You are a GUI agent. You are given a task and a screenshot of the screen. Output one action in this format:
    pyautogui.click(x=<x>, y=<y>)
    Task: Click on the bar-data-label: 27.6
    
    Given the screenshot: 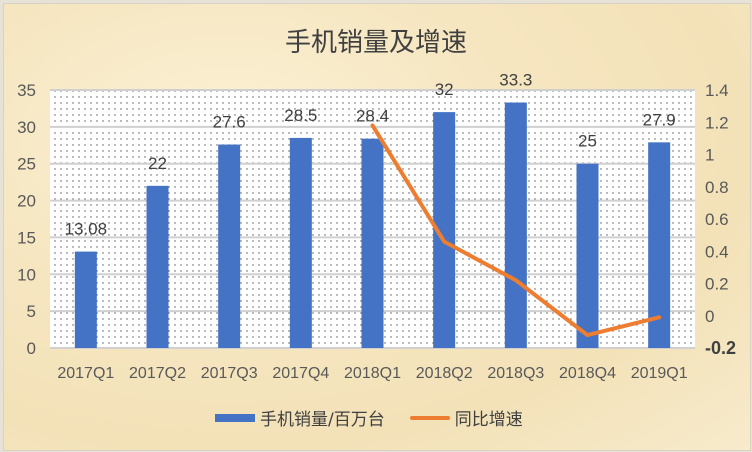 What is the action you would take?
    pyautogui.click(x=229, y=122)
    